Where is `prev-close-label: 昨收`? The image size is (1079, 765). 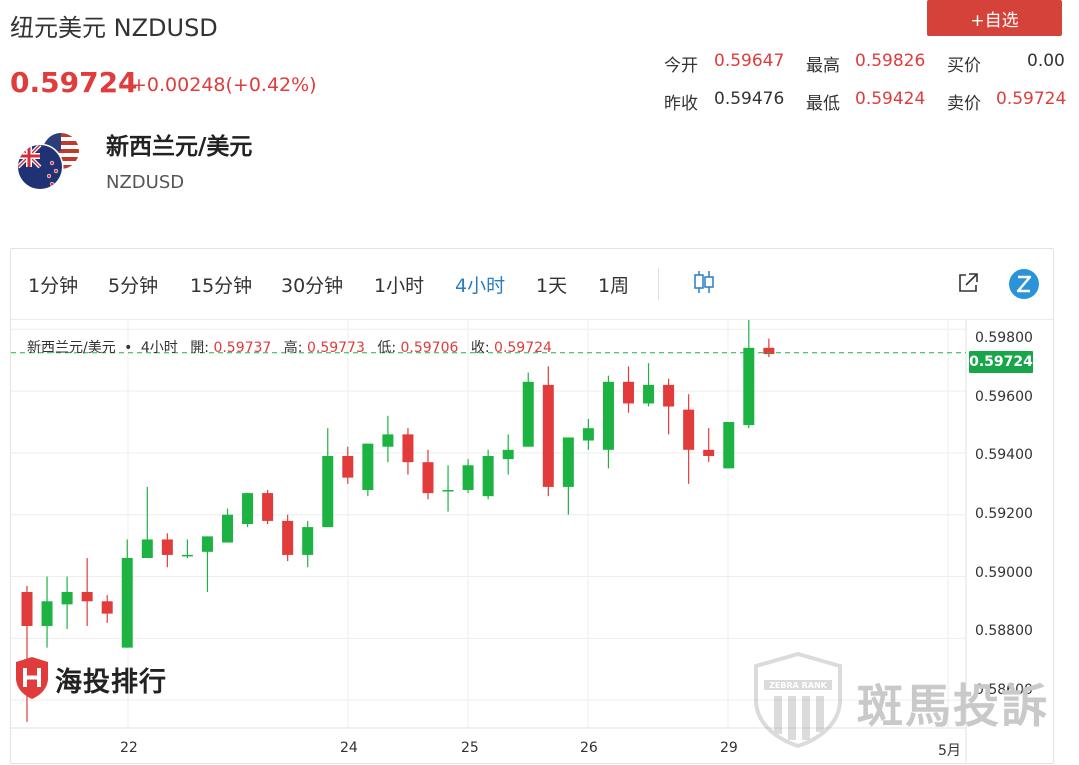 prev-close-label: 昨收 is located at coordinates (681, 104).